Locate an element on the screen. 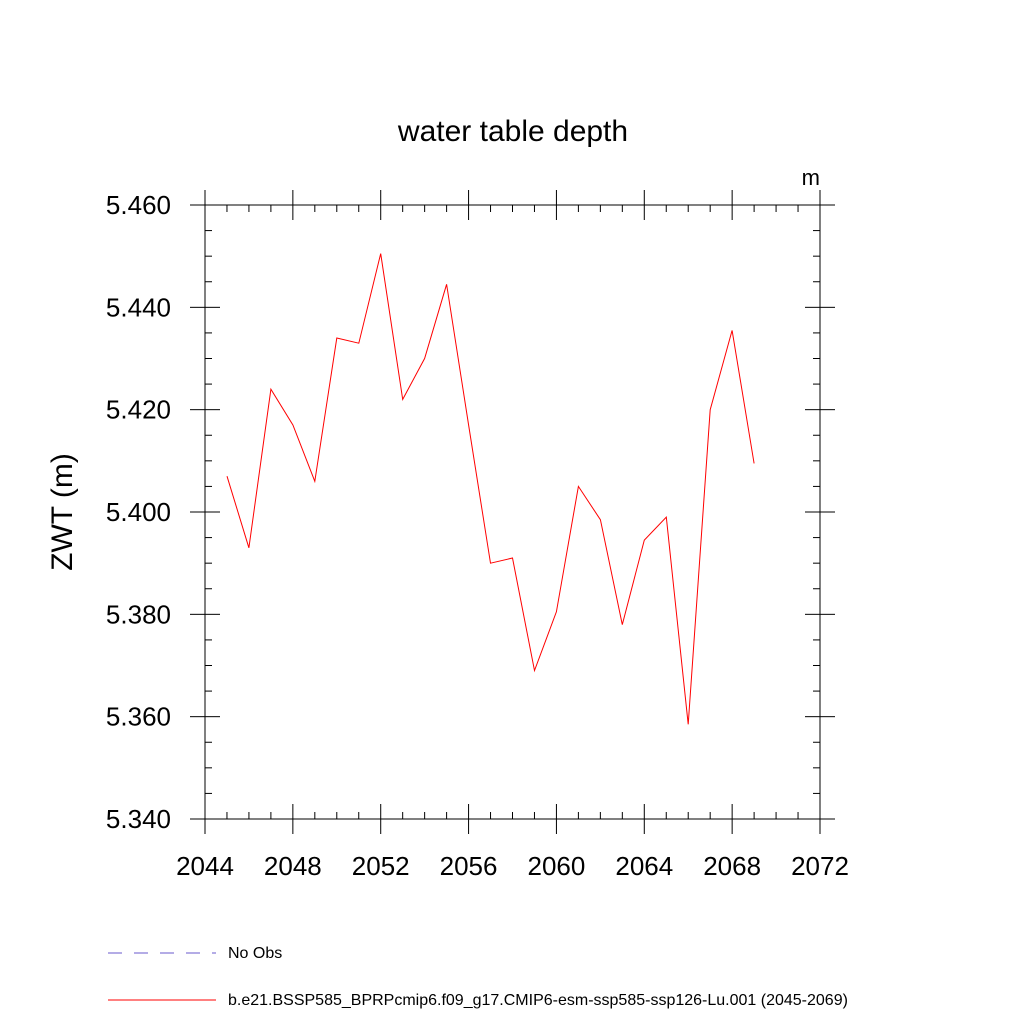 This screenshot has width=1024, height=1024. units-label: m is located at coordinates (811, 177).